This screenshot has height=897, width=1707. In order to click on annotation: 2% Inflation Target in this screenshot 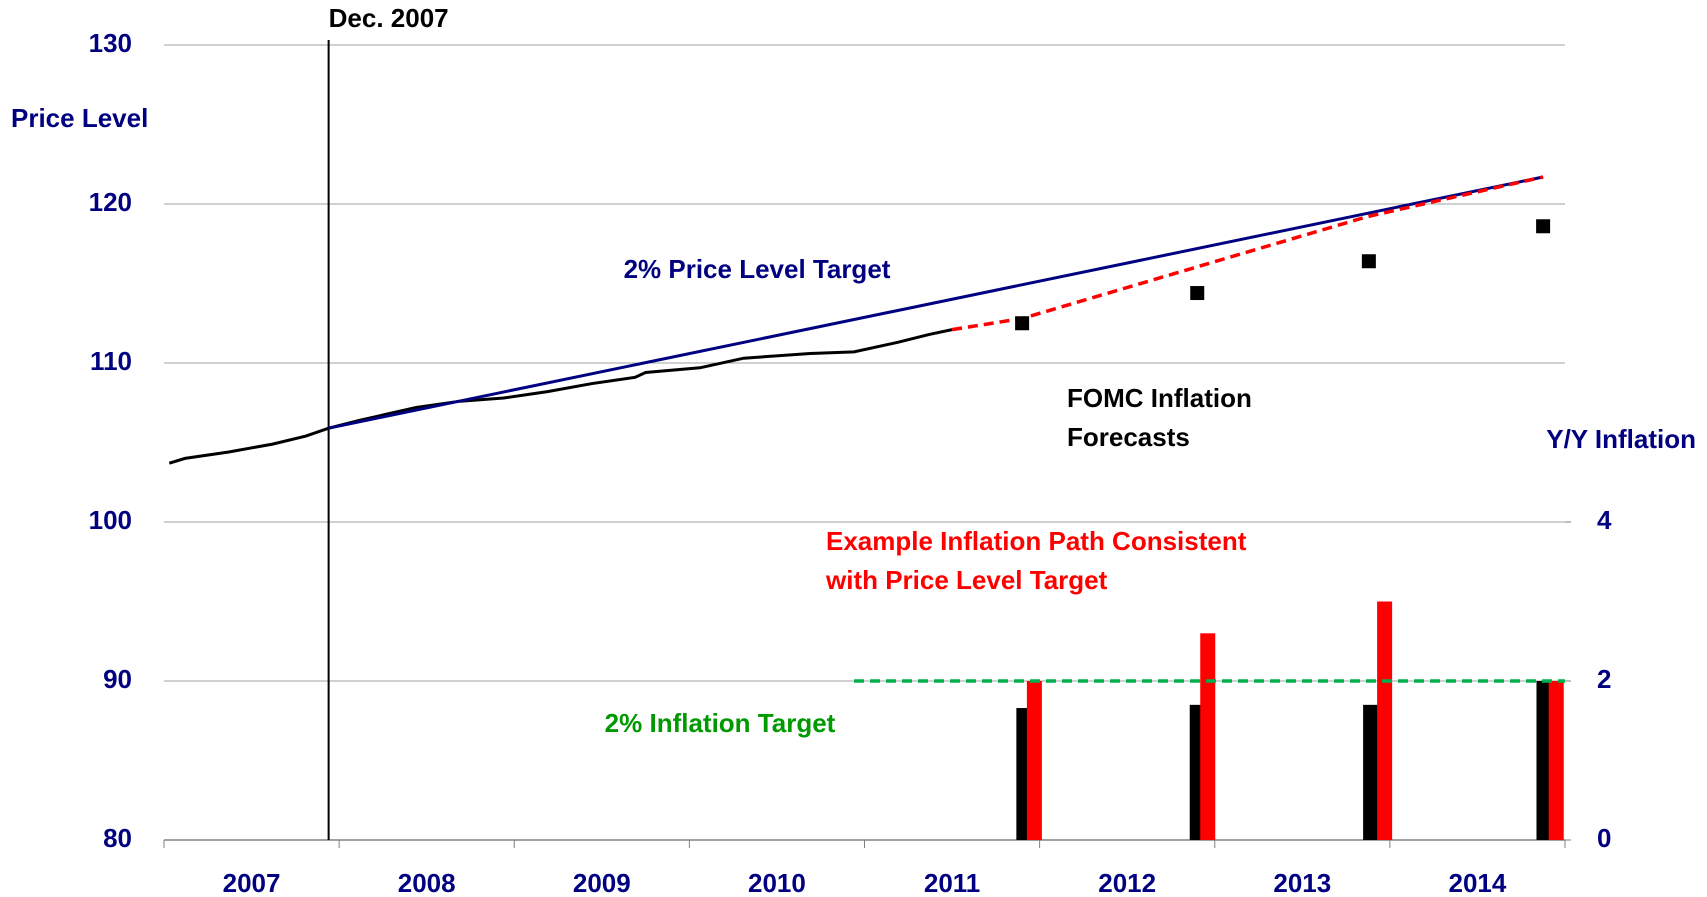, I will do `click(720, 723)`.